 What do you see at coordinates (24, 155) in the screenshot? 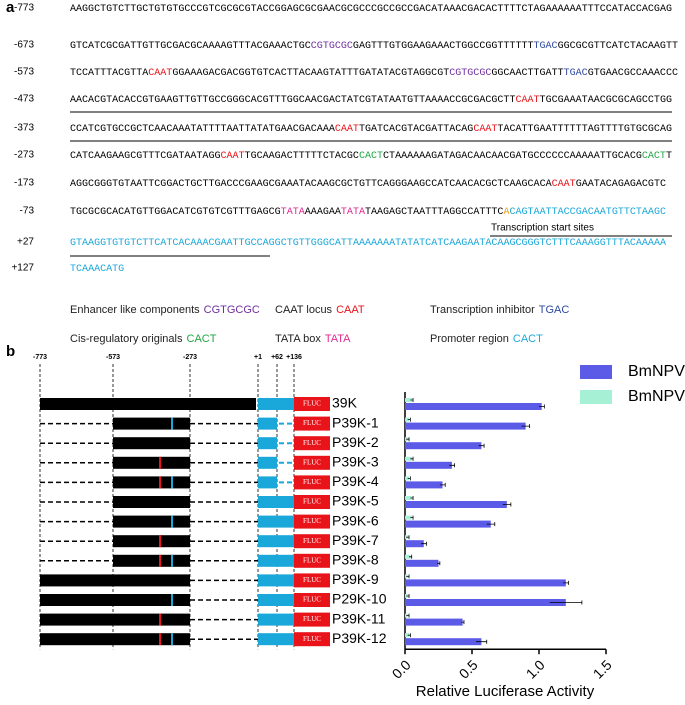
I see `position-label: -273` at bounding box center [24, 155].